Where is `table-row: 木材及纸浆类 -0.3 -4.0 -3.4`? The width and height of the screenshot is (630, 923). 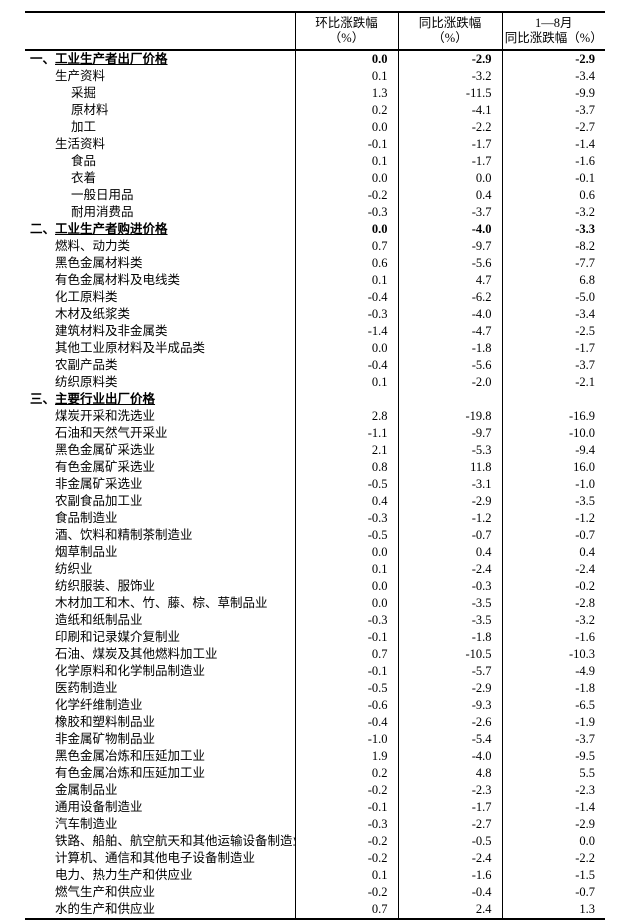
table-row: 木材及纸浆类 -0.3 -4.0 -3.4 is located at coordinates (315, 314).